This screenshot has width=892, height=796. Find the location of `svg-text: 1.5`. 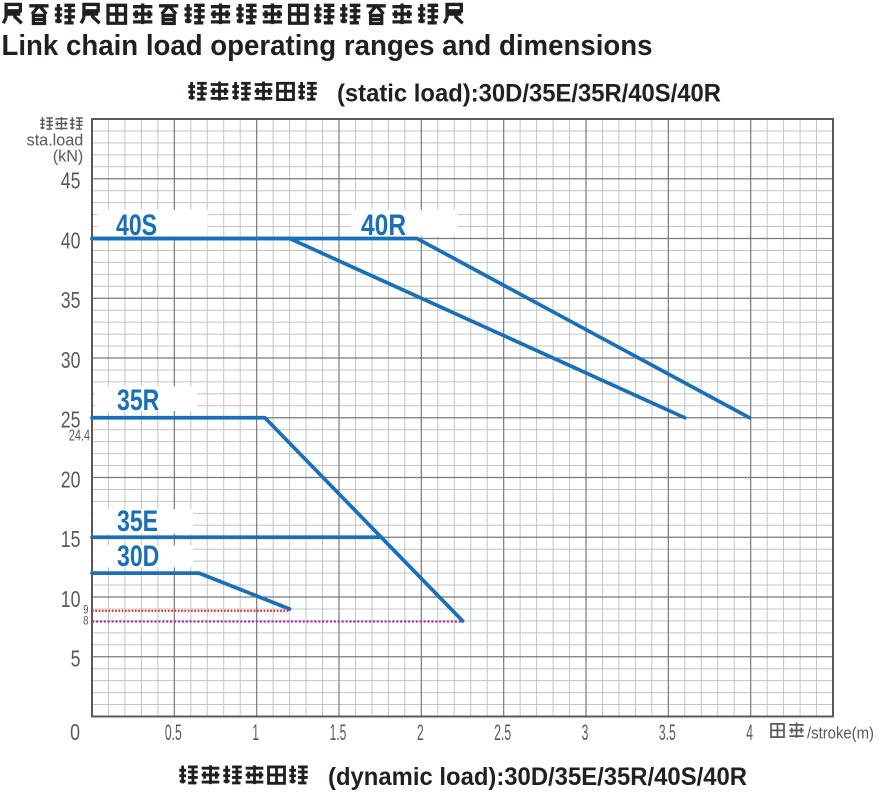

svg-text: 1.5 is located at coordinates (338, 732).